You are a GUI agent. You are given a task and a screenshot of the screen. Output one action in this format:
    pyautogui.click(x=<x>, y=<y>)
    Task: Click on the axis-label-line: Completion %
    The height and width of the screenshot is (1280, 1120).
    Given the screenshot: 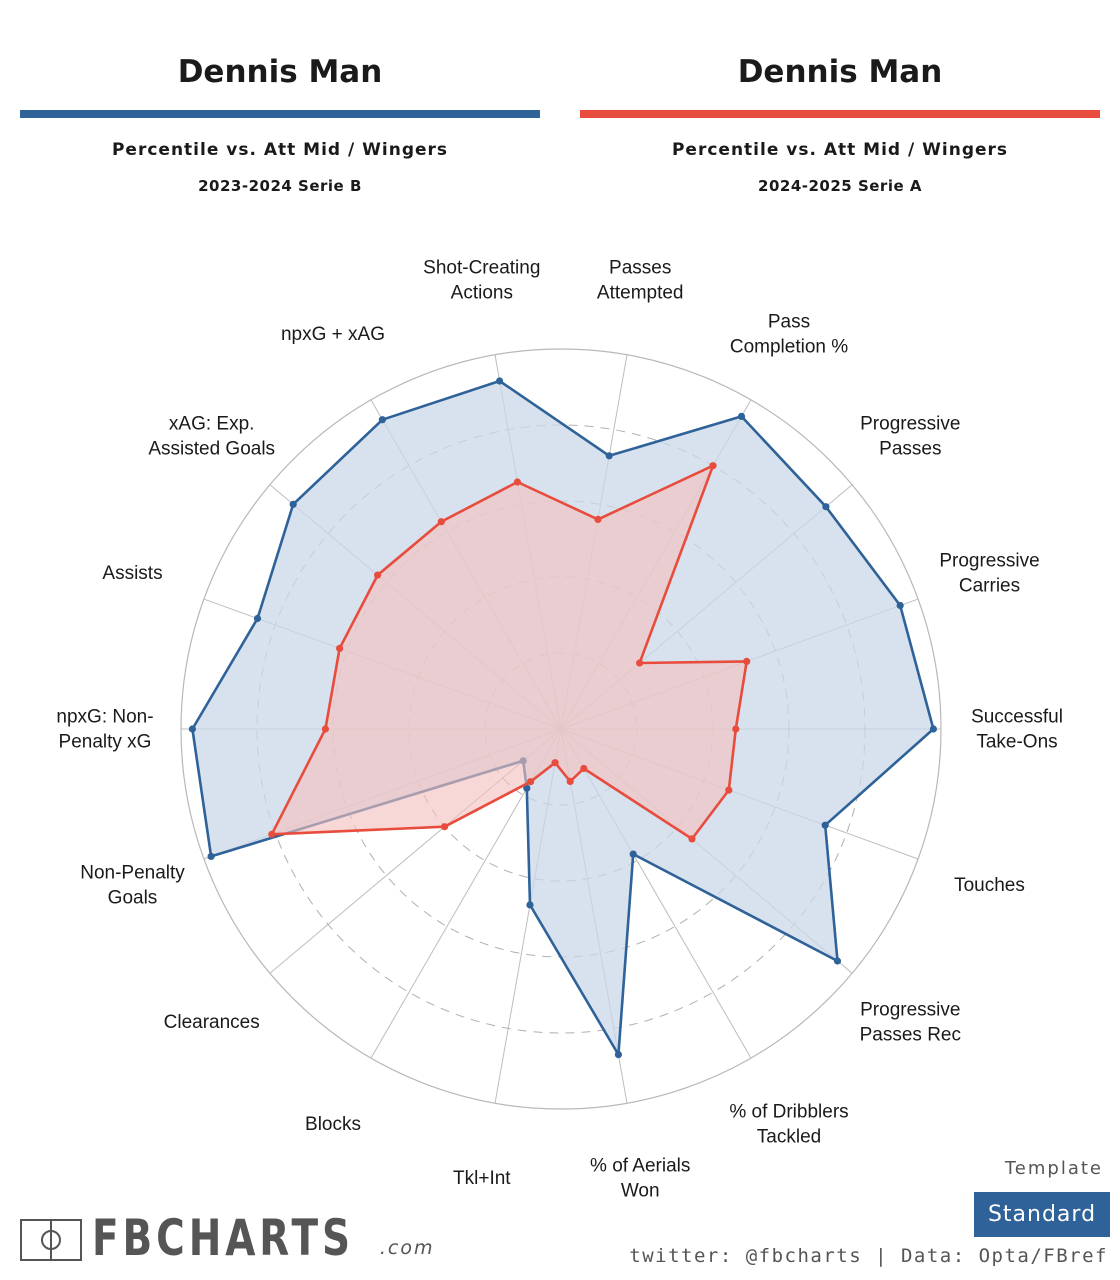 What is the action you would take?
    pyautogui.click(x=789, y=347)
    